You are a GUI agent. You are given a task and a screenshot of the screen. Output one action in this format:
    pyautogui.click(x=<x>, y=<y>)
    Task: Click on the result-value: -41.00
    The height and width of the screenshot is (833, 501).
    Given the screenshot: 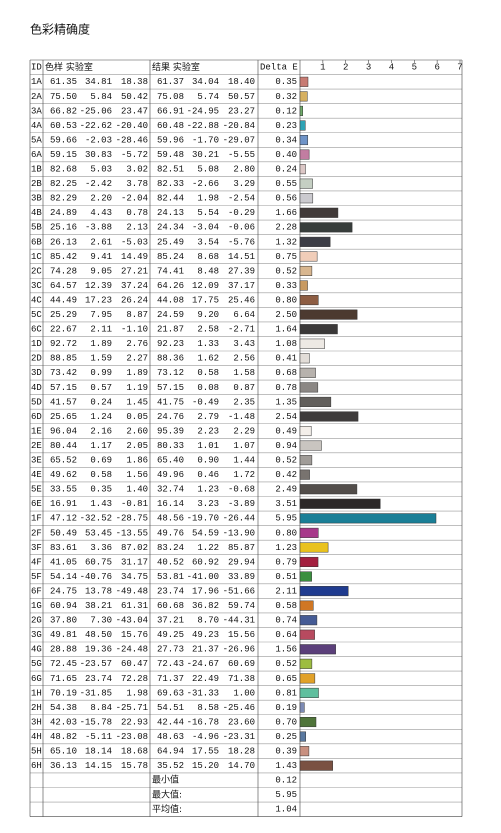 What is the action you would take?
    pyautogui.click(x=203, y=577)
    